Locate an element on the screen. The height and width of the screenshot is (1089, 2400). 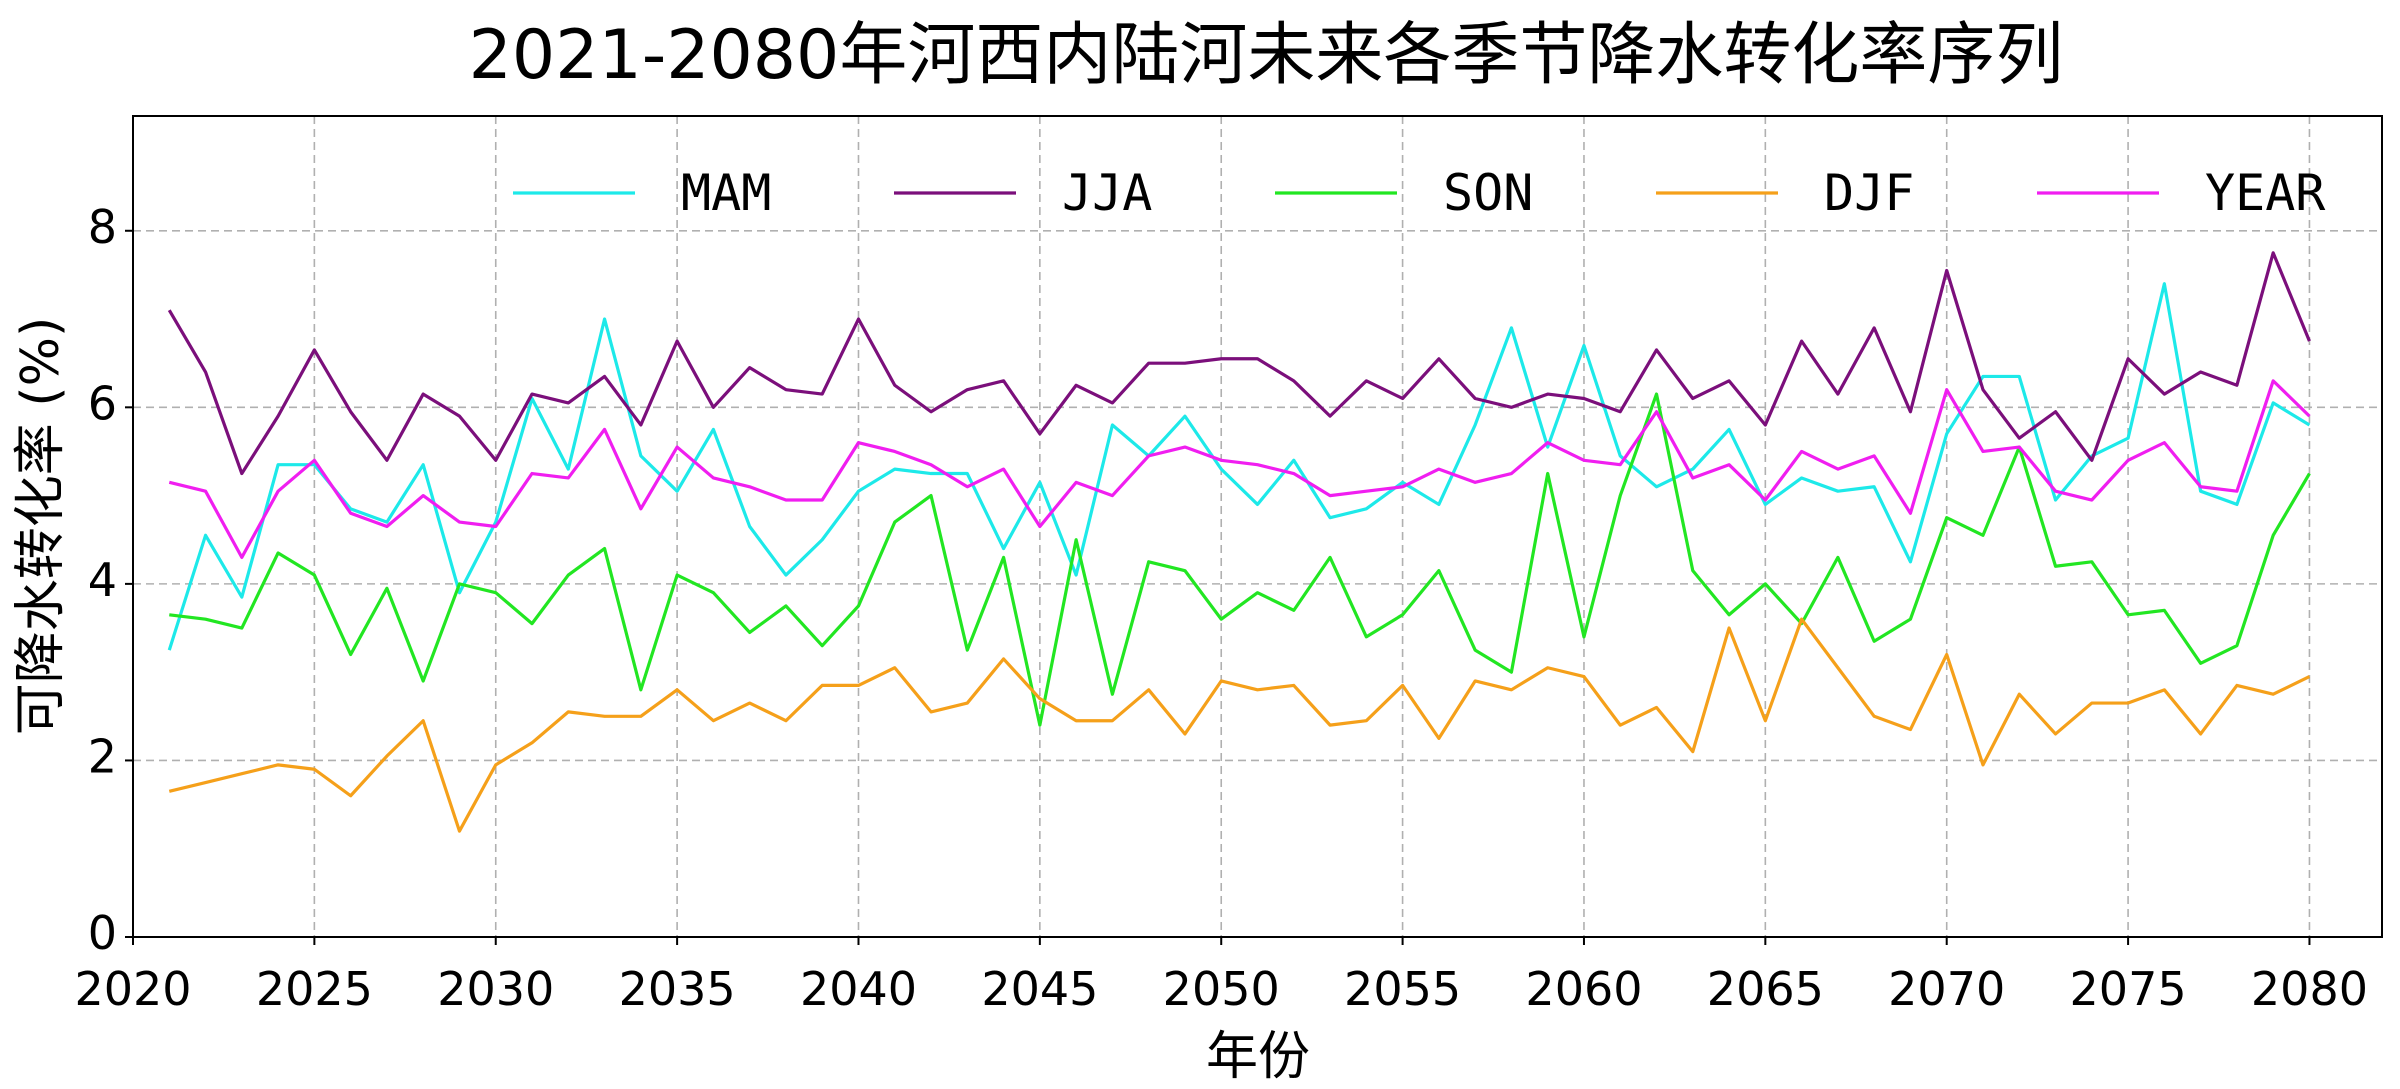
x-axis-label: 年份 is located at coordinates (1258, 1057).